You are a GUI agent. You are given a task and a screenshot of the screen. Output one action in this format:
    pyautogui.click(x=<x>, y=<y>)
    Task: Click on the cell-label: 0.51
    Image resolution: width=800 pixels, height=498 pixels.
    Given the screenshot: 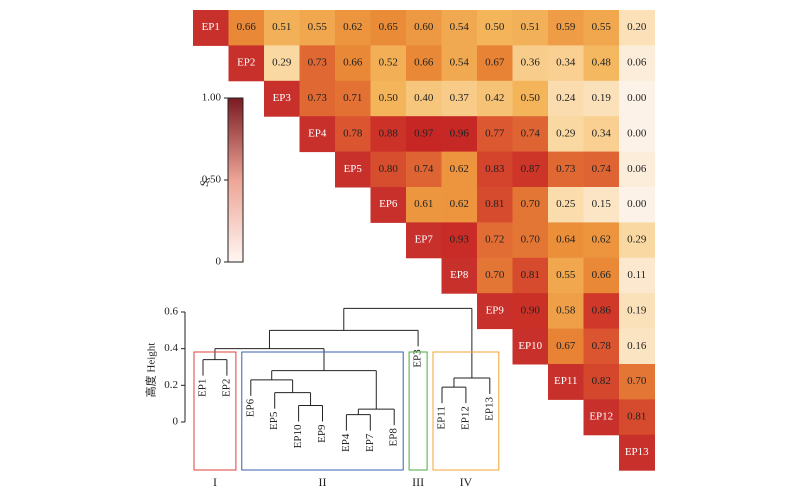 What is the action you would take?
    pyautogui.click(x=281, y=27)
    